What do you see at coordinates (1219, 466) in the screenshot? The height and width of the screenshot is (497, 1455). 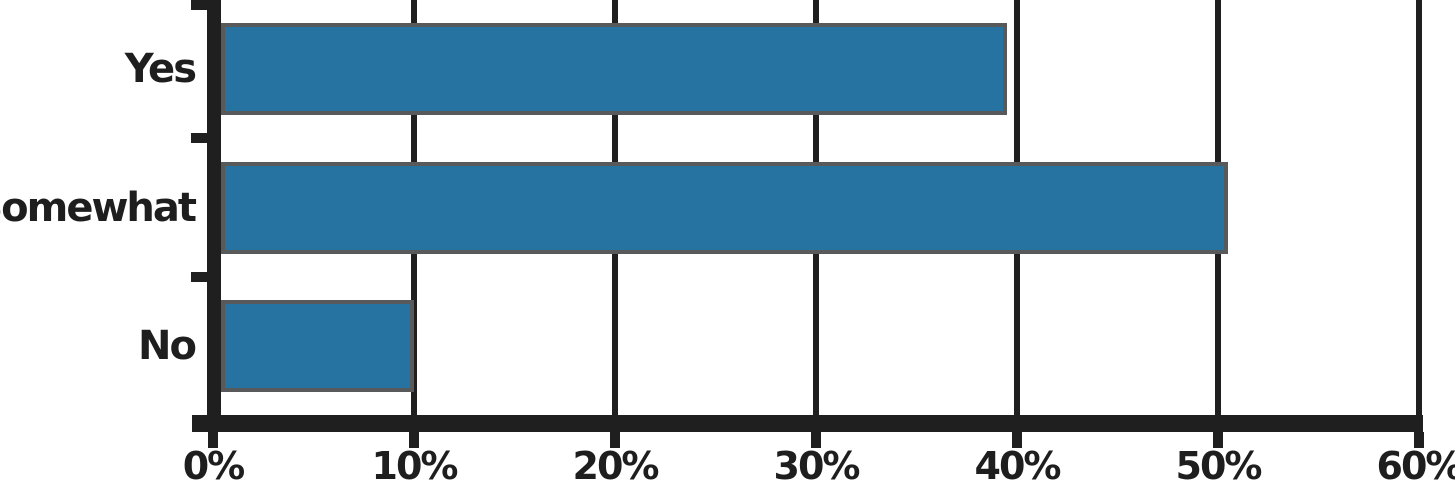 I see `x-tick-label: 50%` at bounding box center [1219, 466].